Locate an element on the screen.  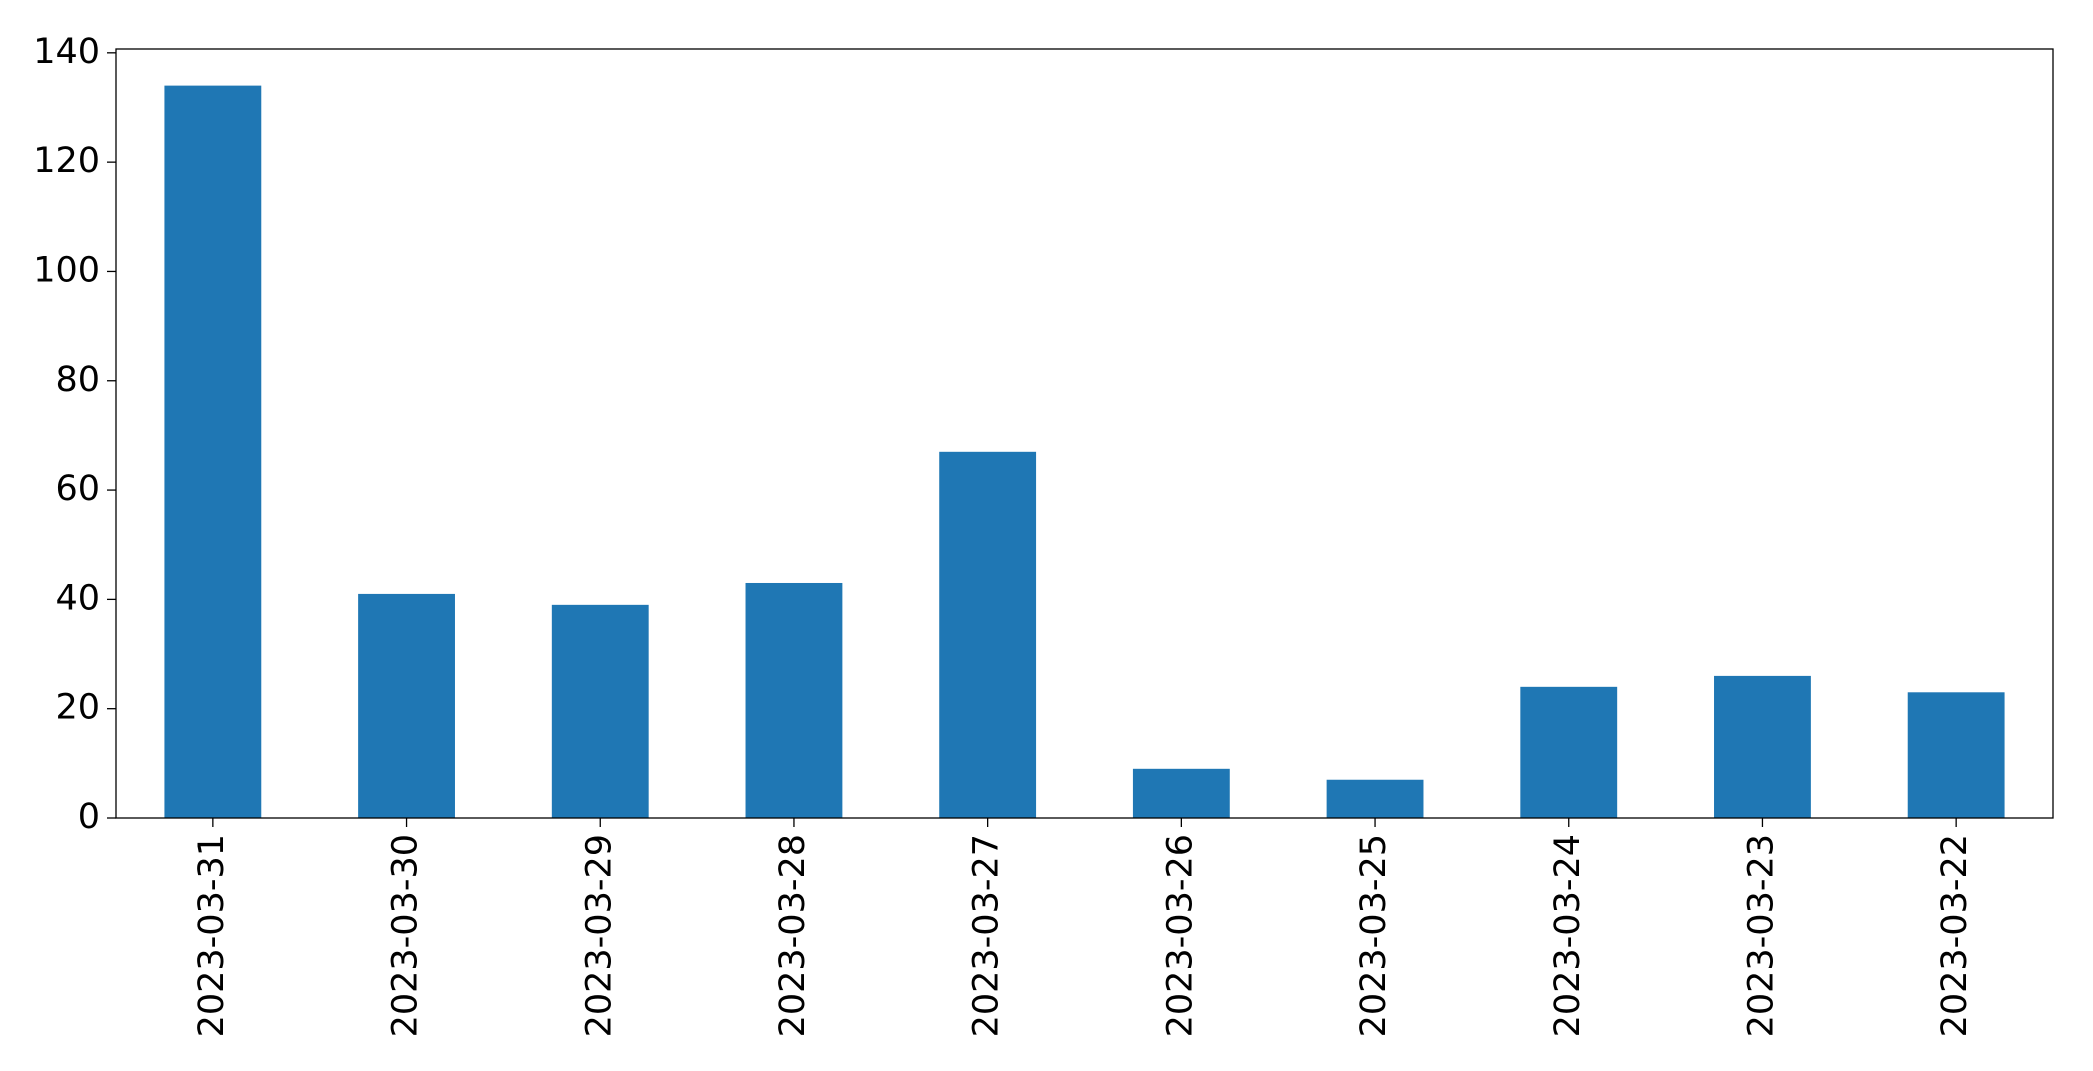
x-tick-label: 2023-03-24 is located at coordinates (1568, 935).